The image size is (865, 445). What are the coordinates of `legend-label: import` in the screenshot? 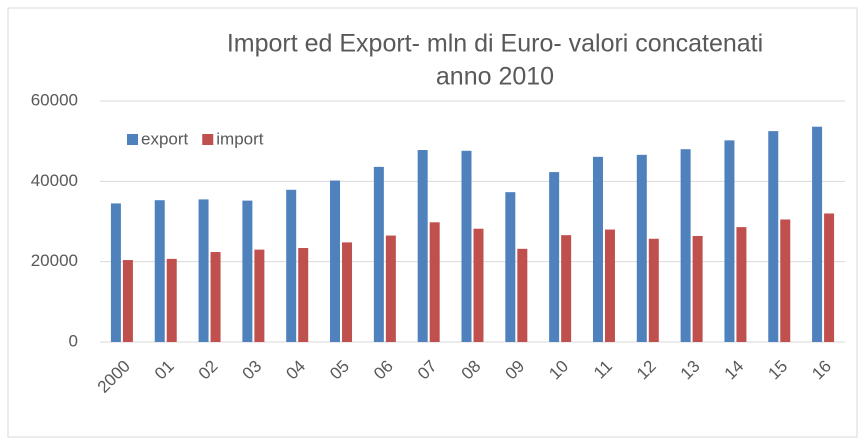 It's located at (240, 138).